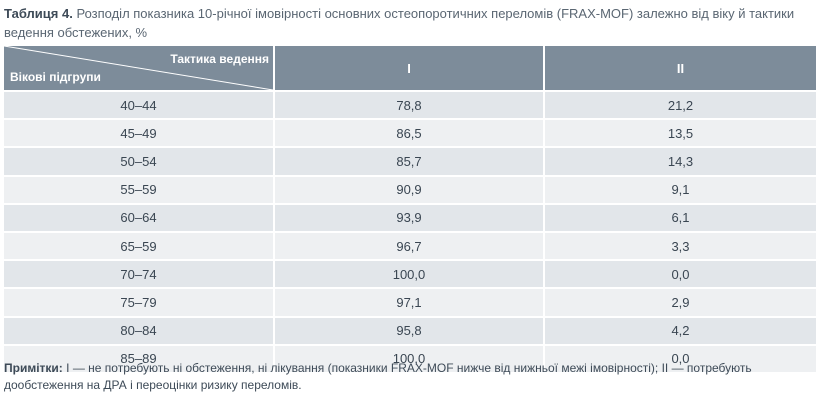  I want to click on table-row: 70–74 100,0 0,0, so click(410, 273).